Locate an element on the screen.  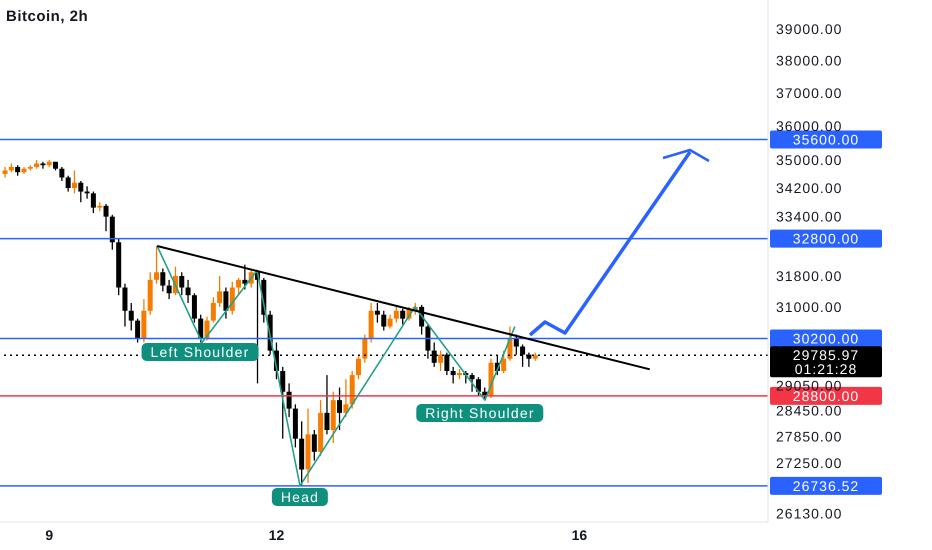
y-tick-label: 31000.00 is located at coordinates (809, 306).